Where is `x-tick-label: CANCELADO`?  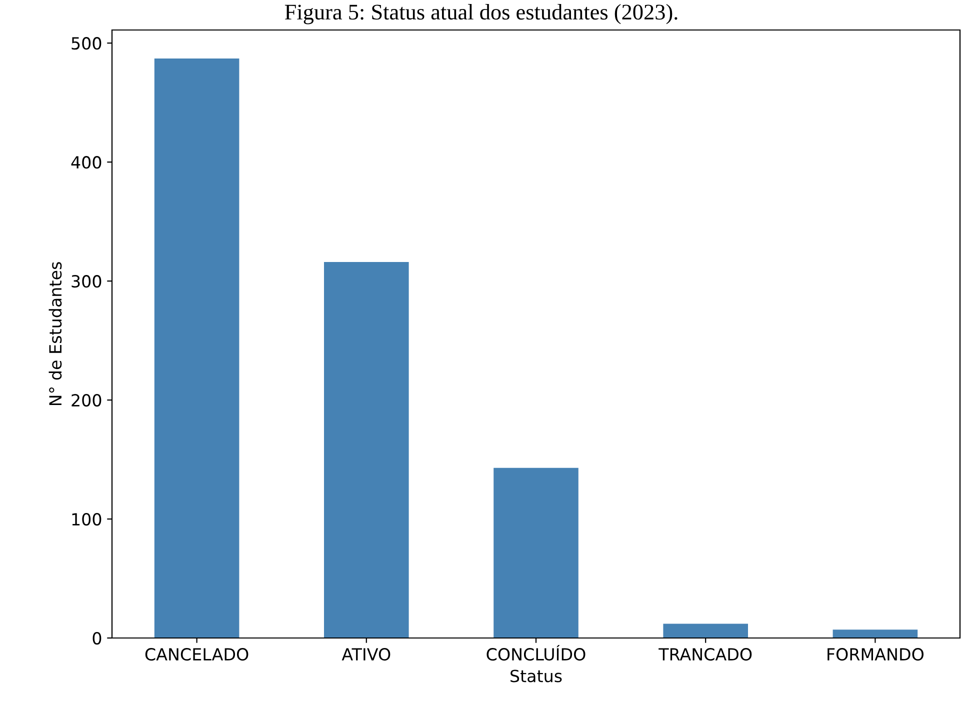
x-tick-label: CANCELADO is located at coordinates (196, 654).